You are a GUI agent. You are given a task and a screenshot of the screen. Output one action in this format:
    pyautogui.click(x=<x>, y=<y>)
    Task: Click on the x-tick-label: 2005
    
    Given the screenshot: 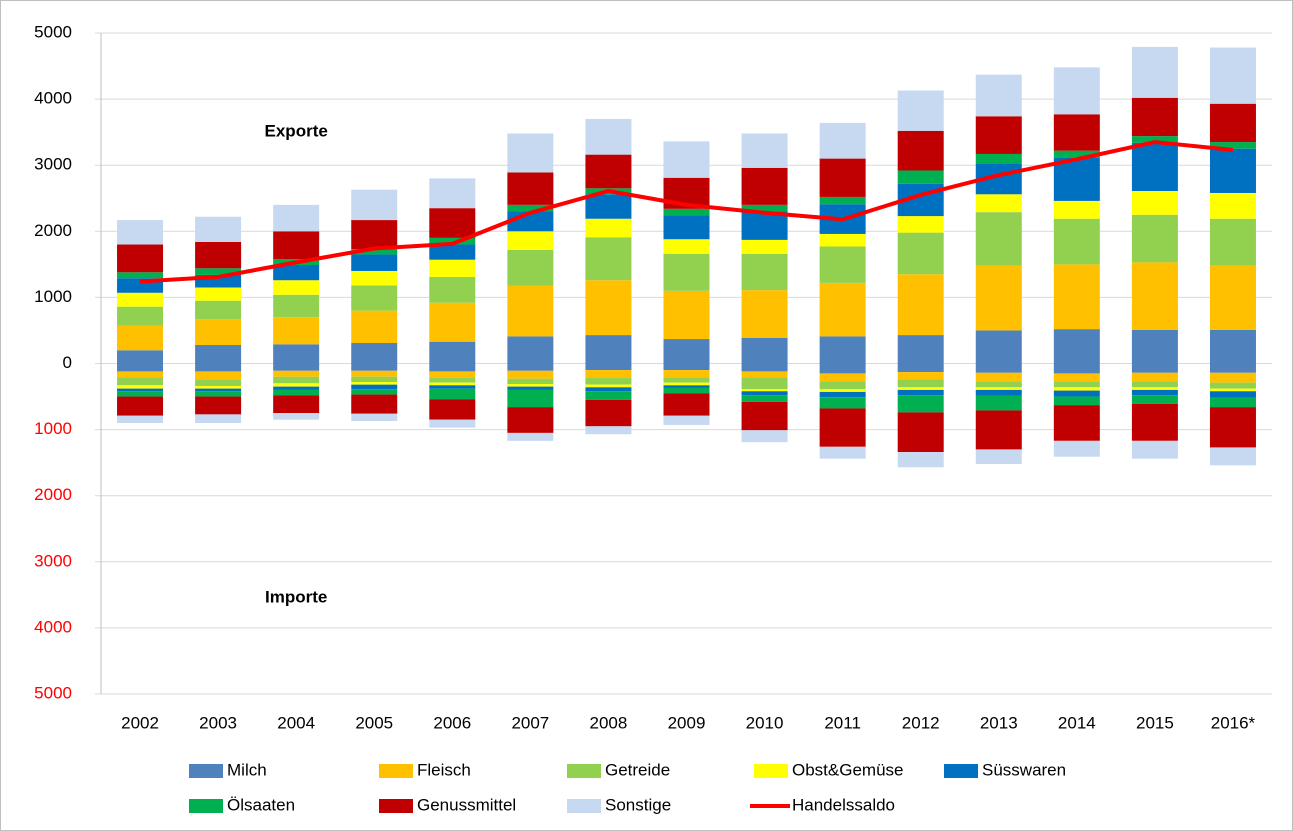 What is the action you would take?
    pyautogui.click(x=374, y=722)
    